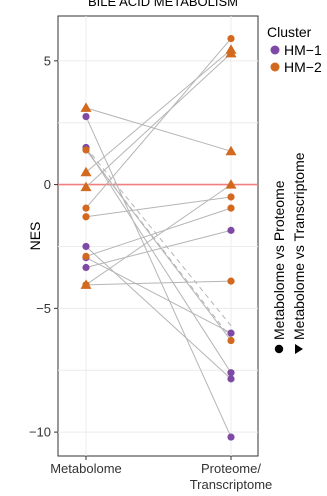 The width and height of the screenshot is (327, 496). I want to click on y-axis-label: NES, so click(35, 236).